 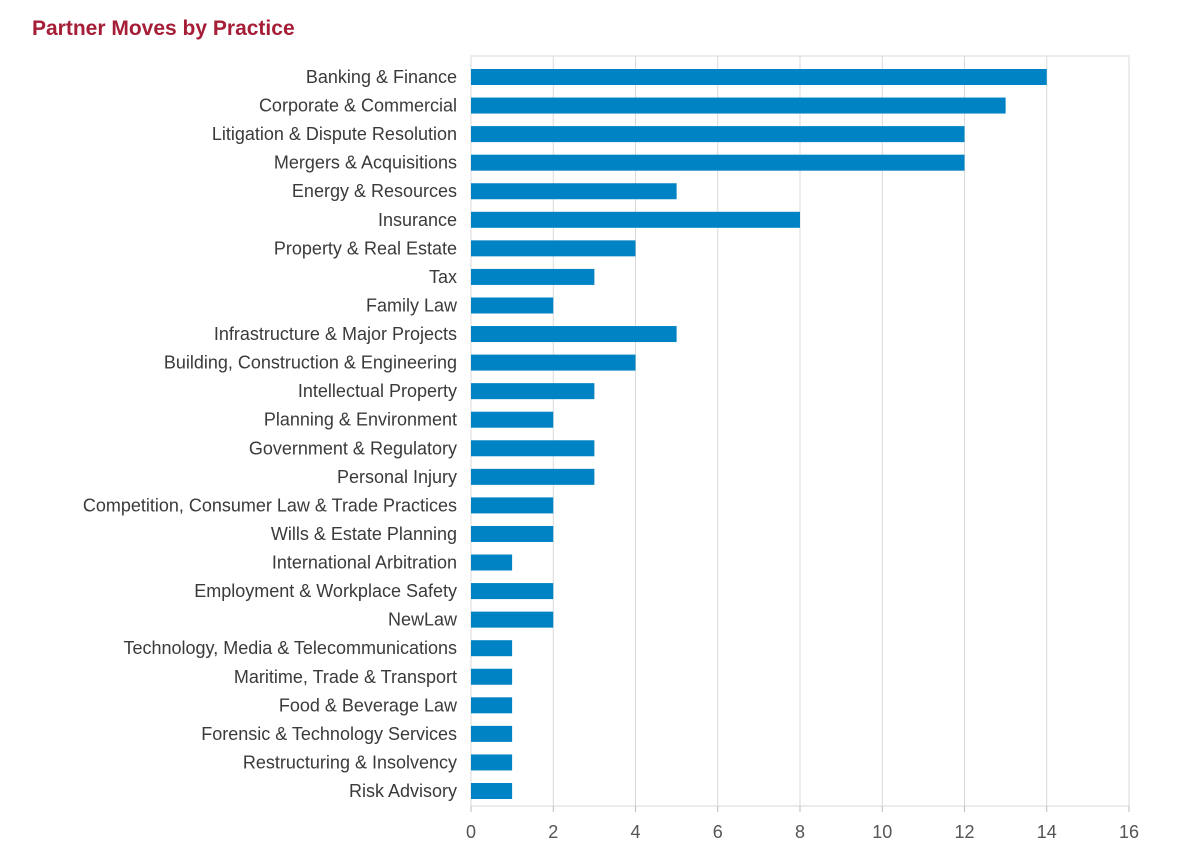 I want to click on category-label: Family Law, so click(x=412, y=305).